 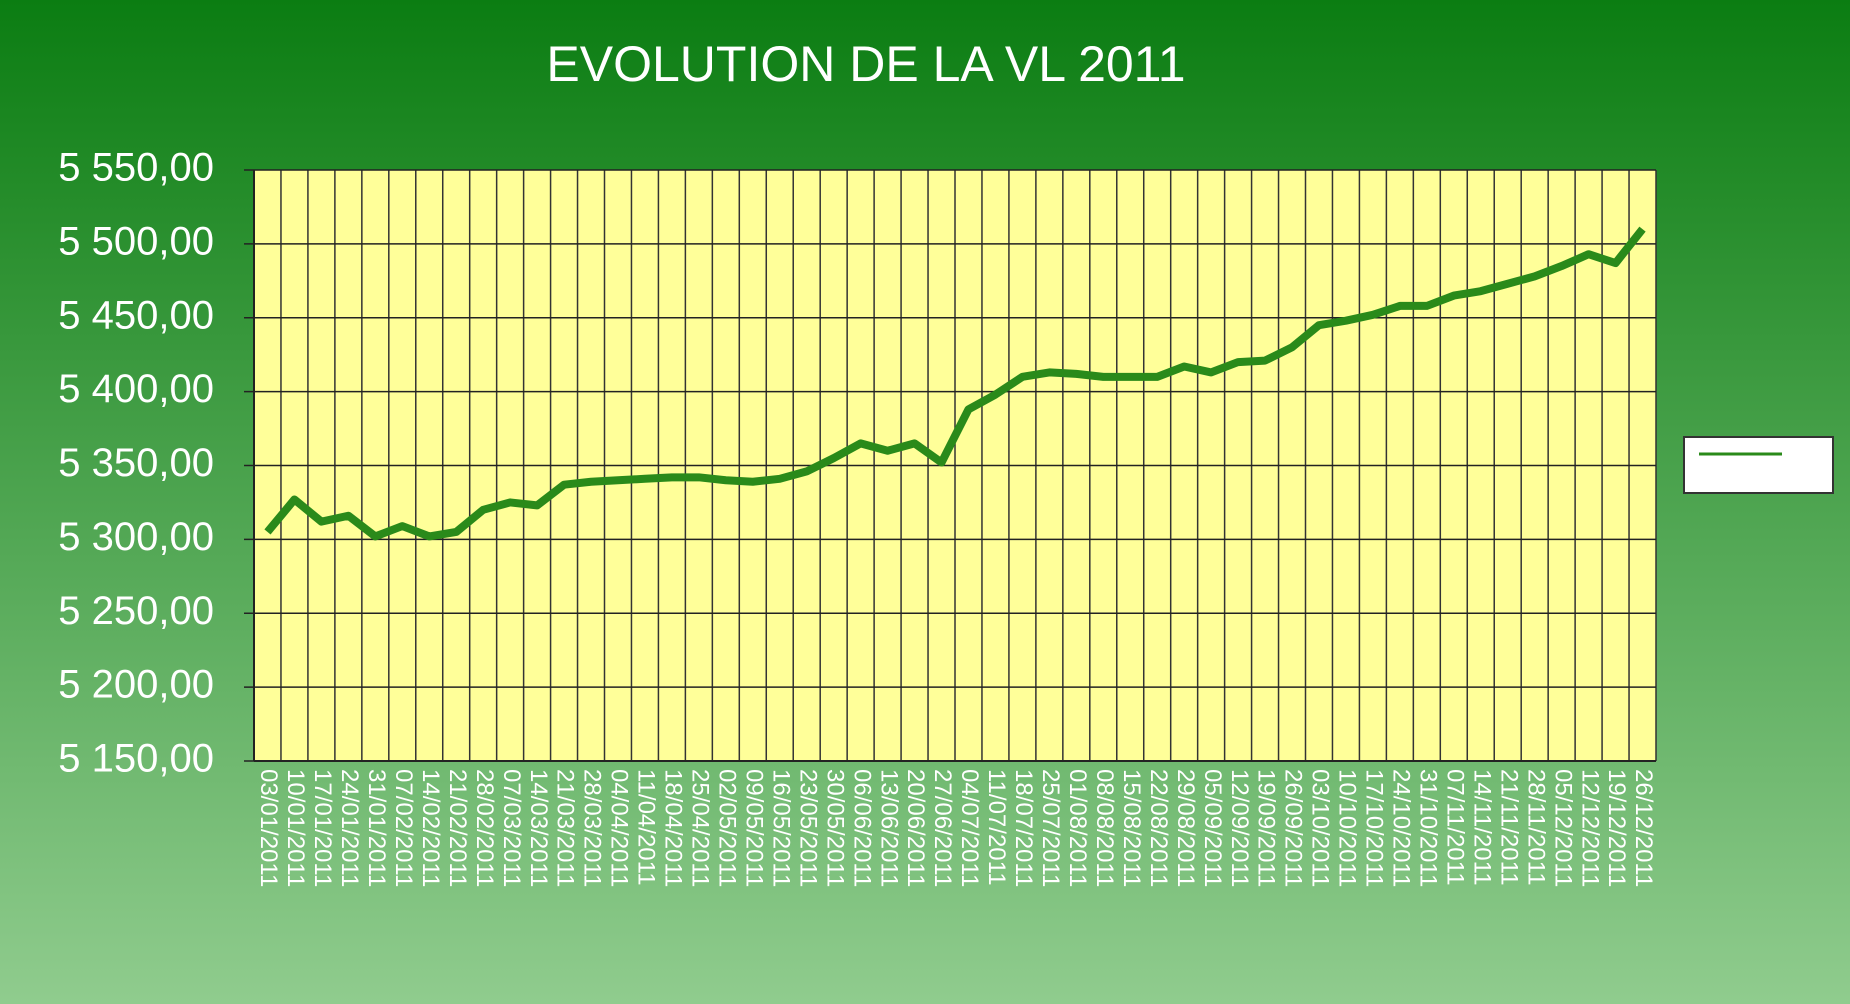 I want to click on x-tick-label: 25/07/2011, so click(x=1050, y=828).